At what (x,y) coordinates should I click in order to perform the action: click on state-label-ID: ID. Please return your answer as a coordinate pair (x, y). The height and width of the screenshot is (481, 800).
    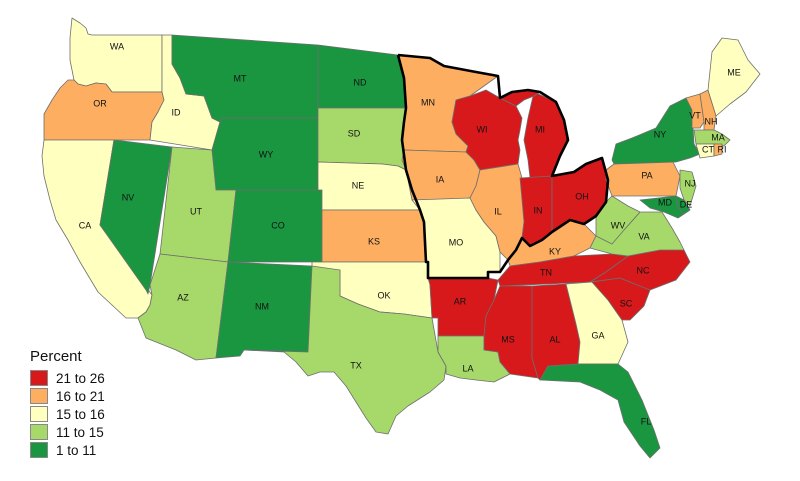
    Looking at the image, I should click on (177, 112).